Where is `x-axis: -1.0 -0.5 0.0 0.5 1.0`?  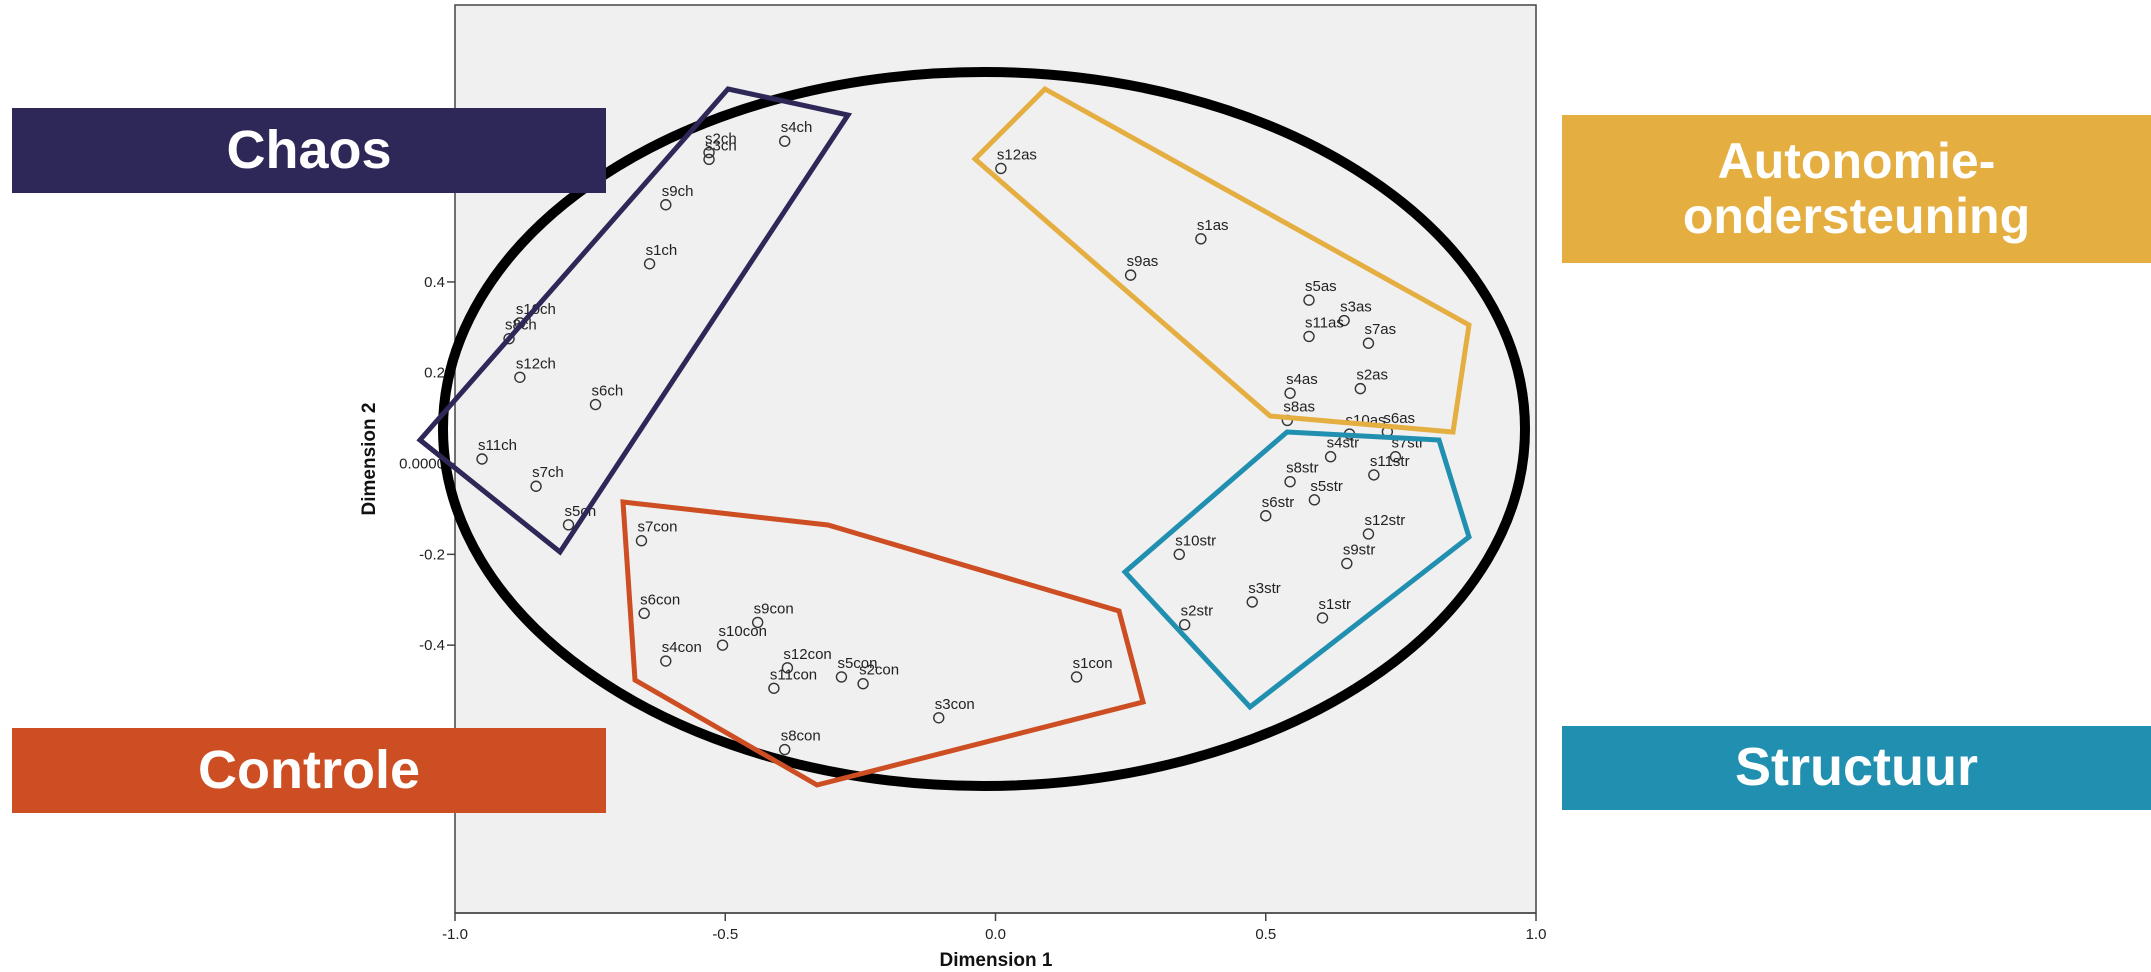
x-axis: -1.0 -0.5 0.0 0.5 1.0 is located at coordinates (994, 927).